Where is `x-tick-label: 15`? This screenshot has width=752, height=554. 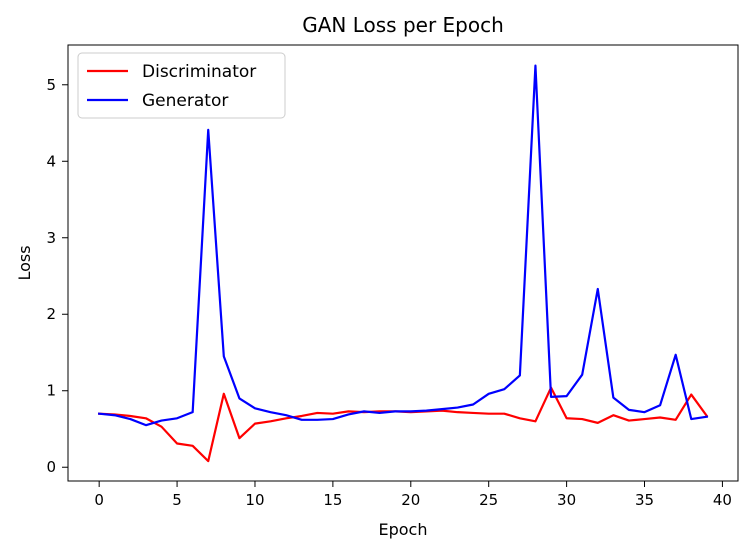
x-tick-label: 15 is located at coordinates (332, 500).